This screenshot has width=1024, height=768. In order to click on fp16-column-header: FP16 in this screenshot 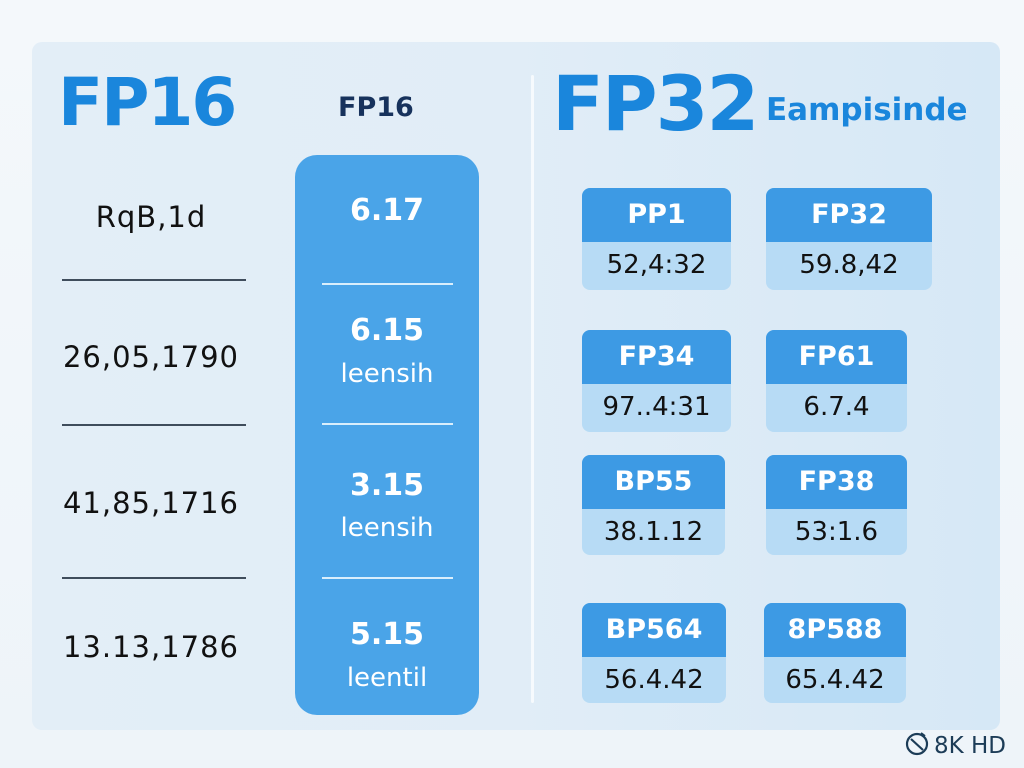, I will do `click(376, 107)`.